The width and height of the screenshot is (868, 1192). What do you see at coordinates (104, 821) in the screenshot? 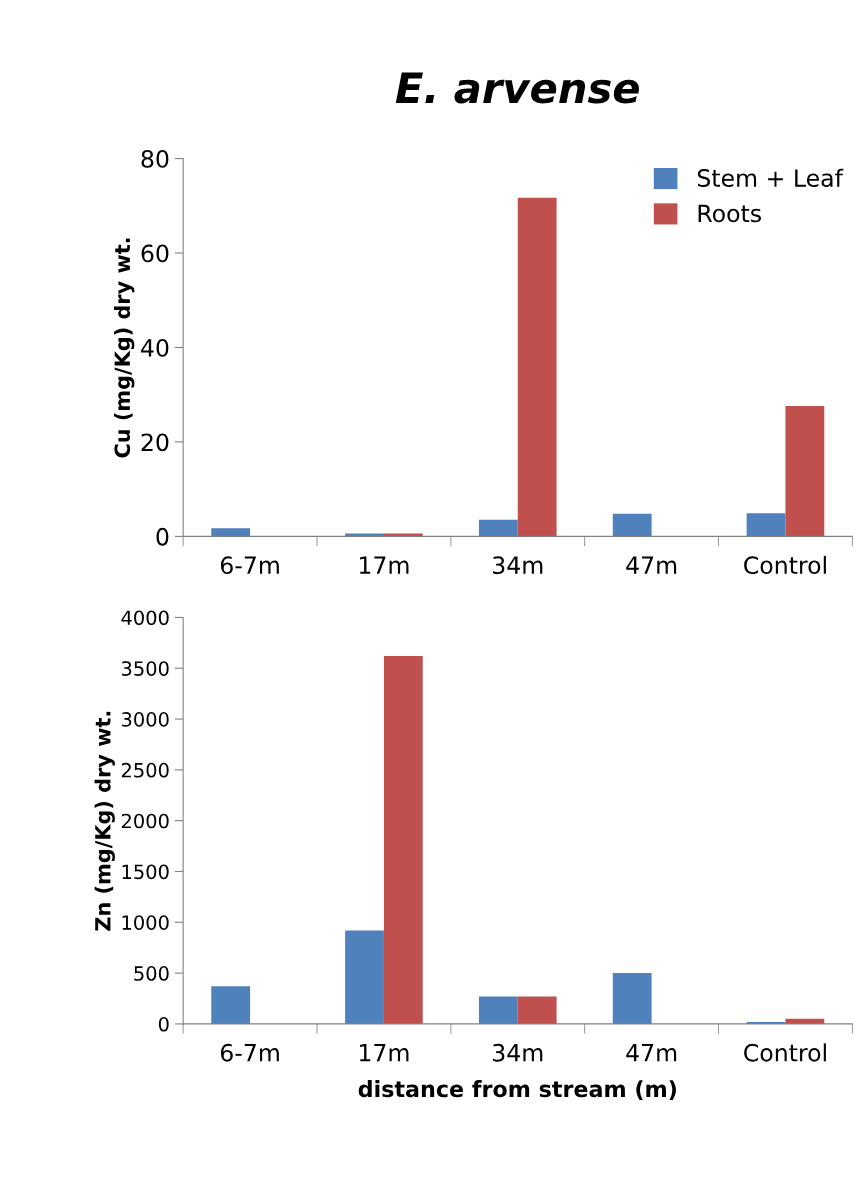
I see `y-axis-title: Zn (mg/Kg) dry wt.` at bounding box center [104, 821].